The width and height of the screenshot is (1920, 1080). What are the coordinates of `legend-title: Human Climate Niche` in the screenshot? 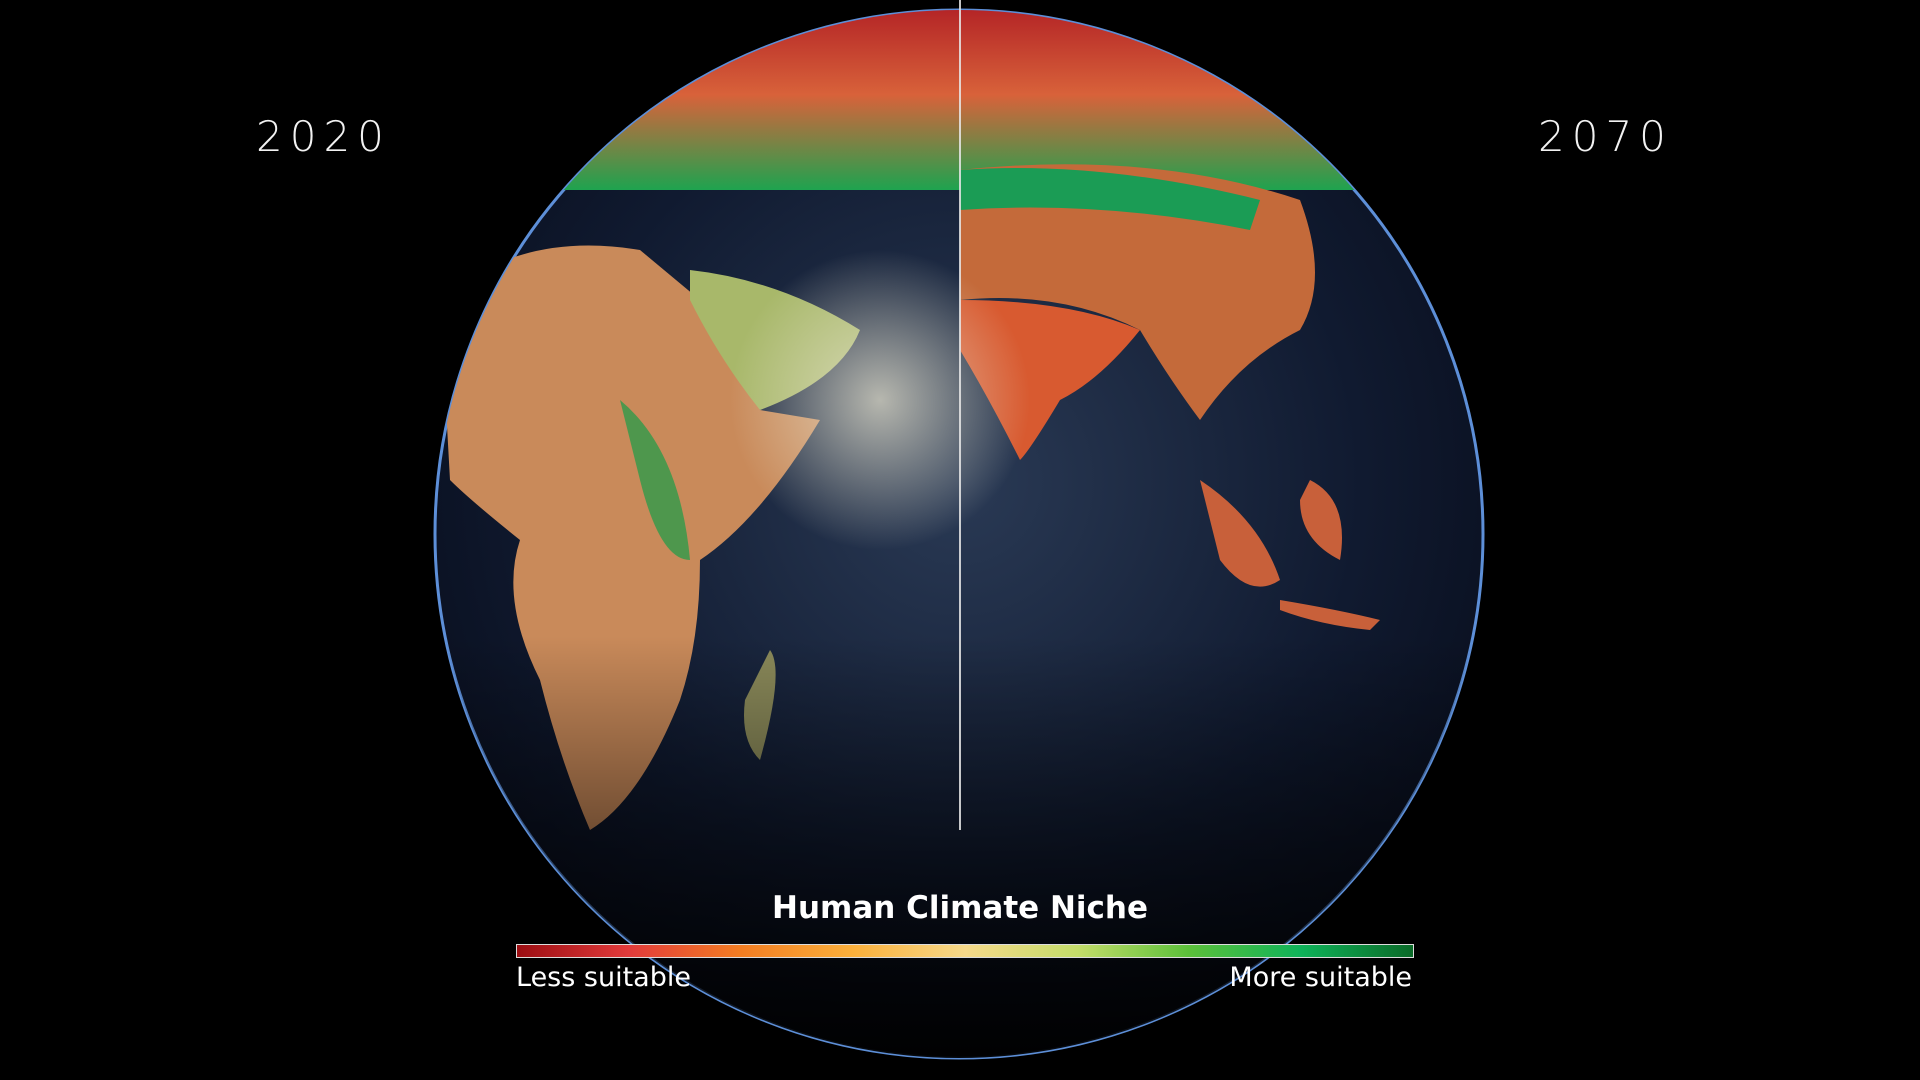 It's located at (960, 908).